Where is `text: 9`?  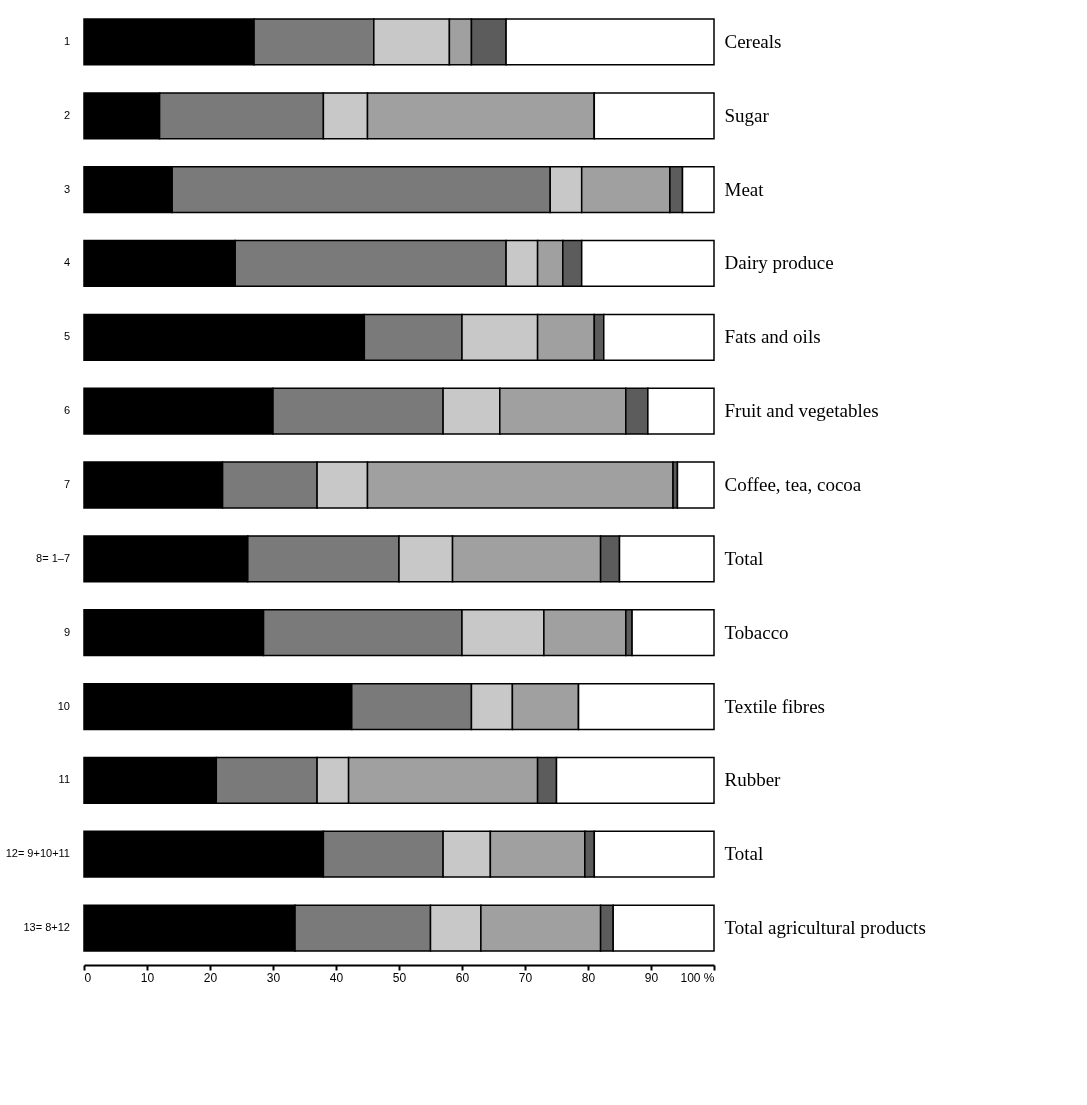
text: 9 is located at coordinates (66, 631).